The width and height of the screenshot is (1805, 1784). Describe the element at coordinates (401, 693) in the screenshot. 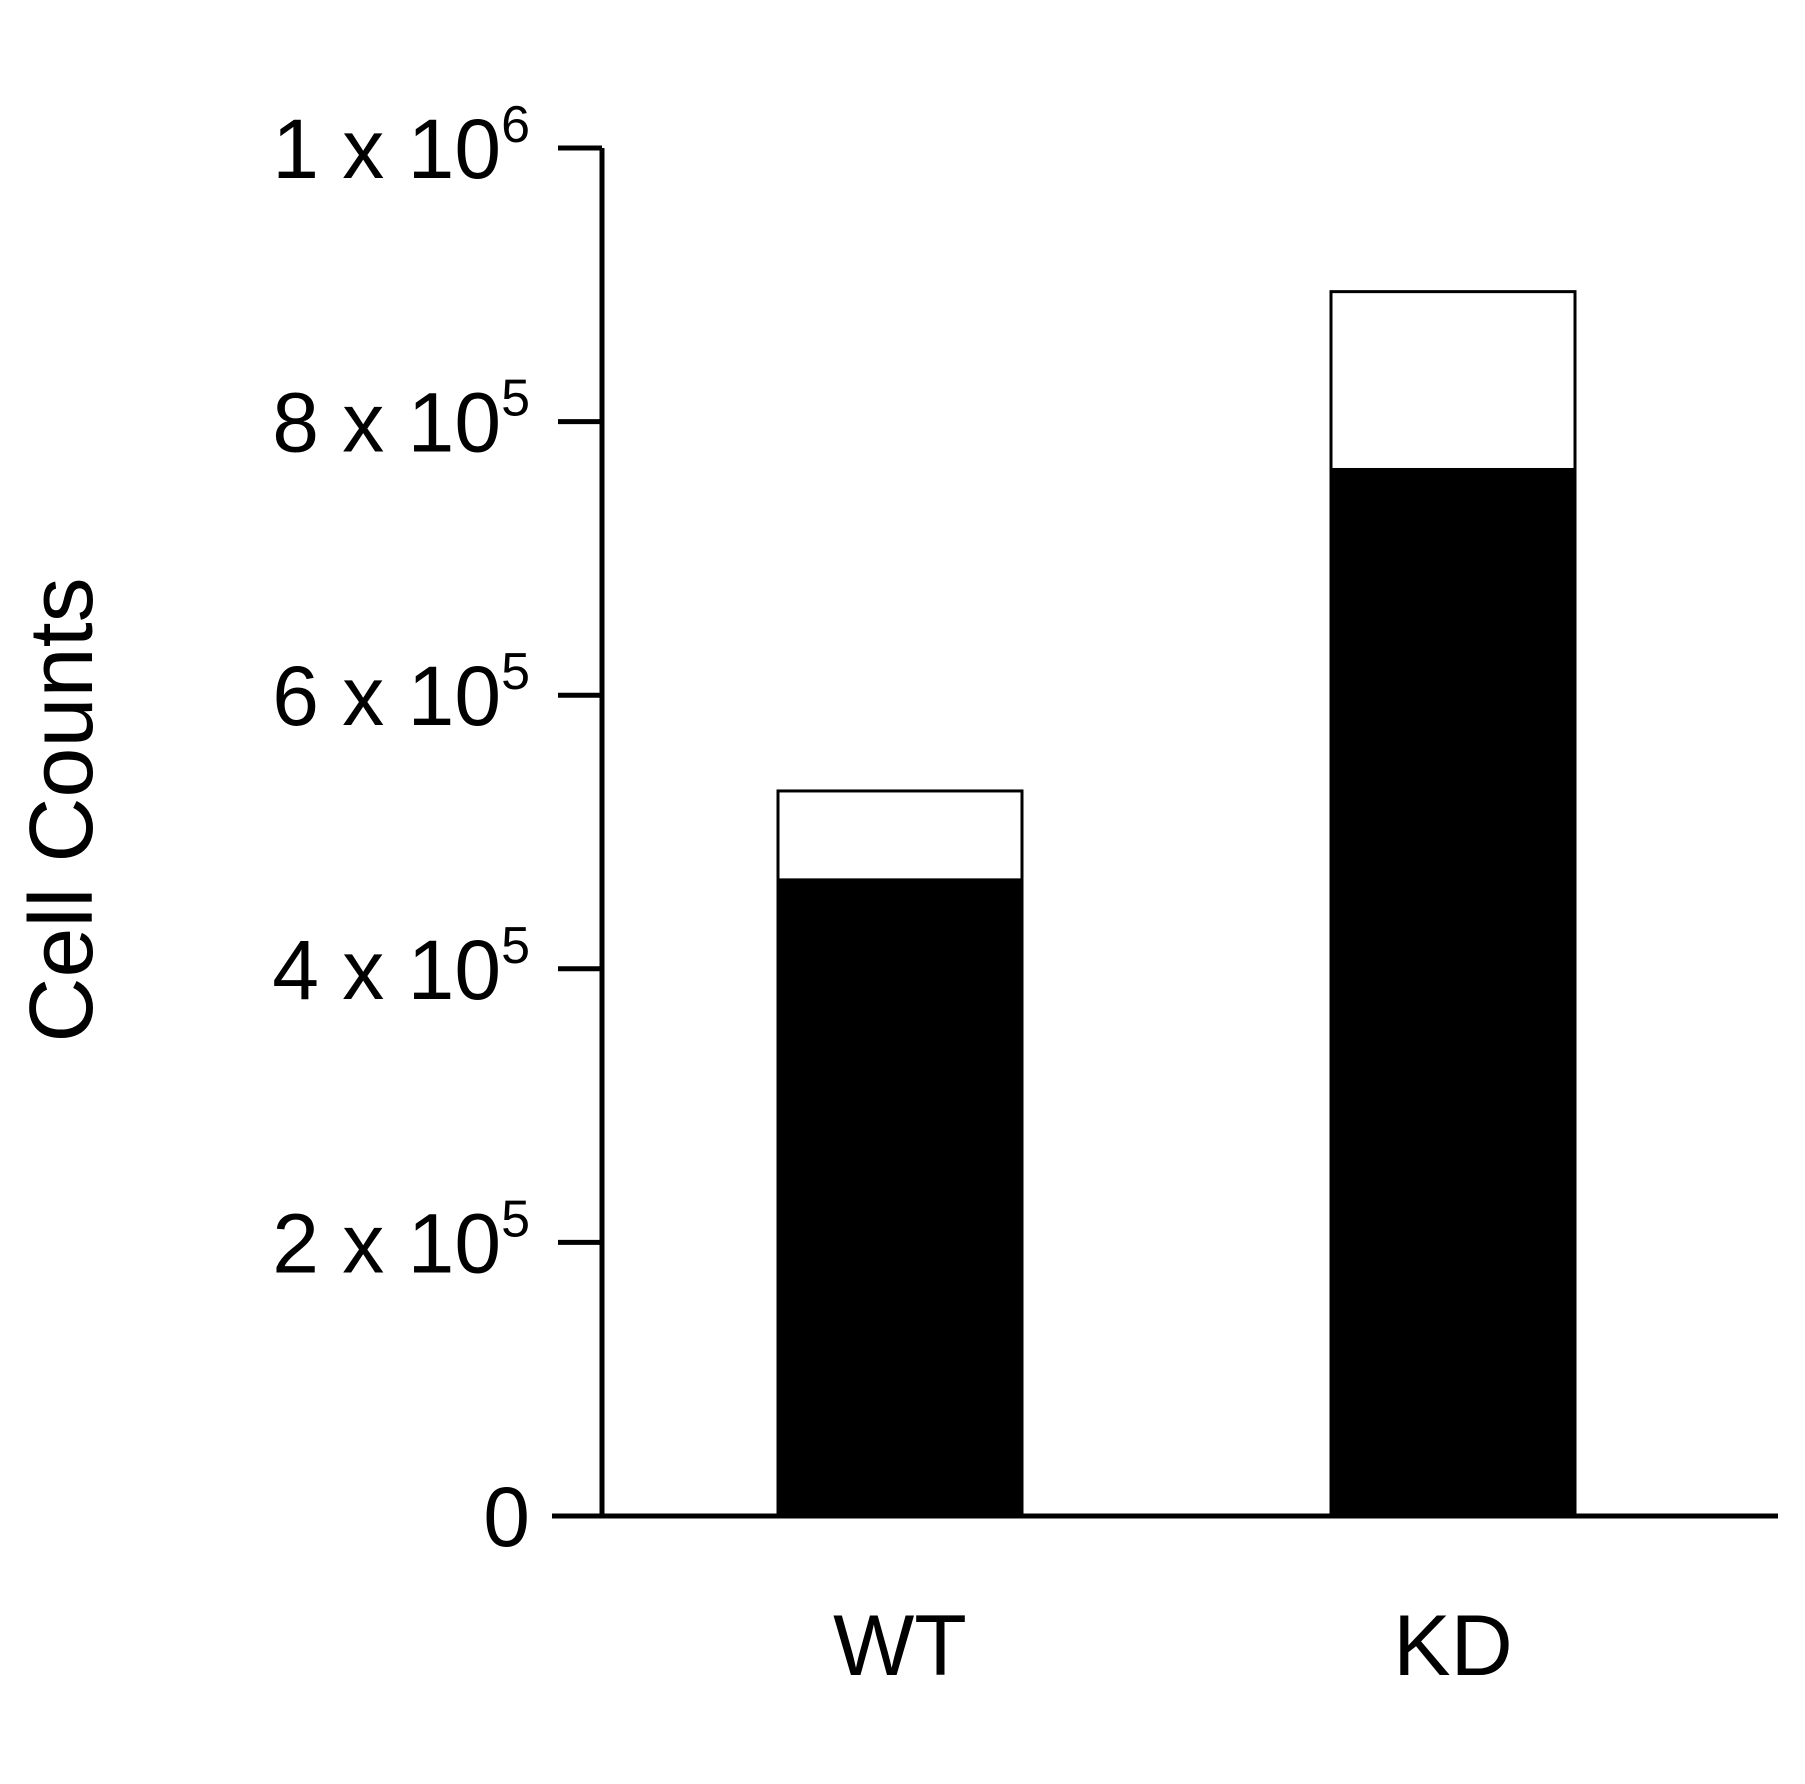

I see `y-tick-label: 6 x 10⁵` at that location.